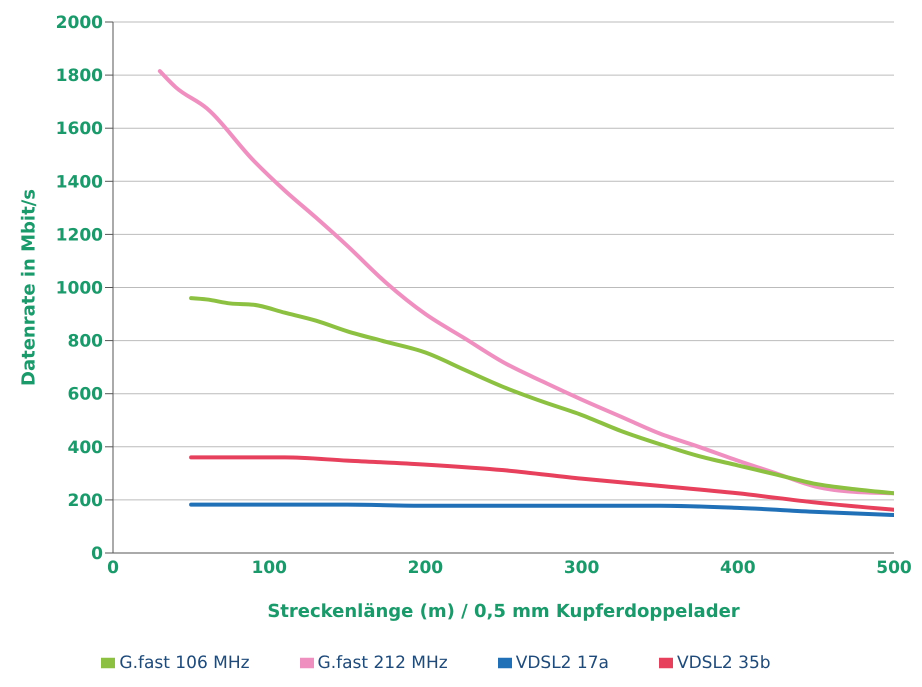 The width and height of the screenshot is (922, 687). I want to click on legend-label: VDSL2 35b, so click(723, 663).